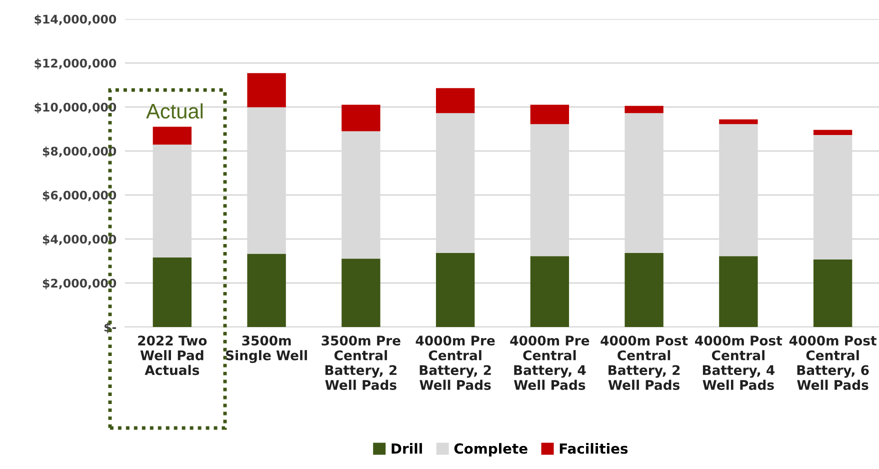  Describe the element at coordinates (79, 196) in the screenshot. I see `y-tick-label: $6,000,000` at that location.